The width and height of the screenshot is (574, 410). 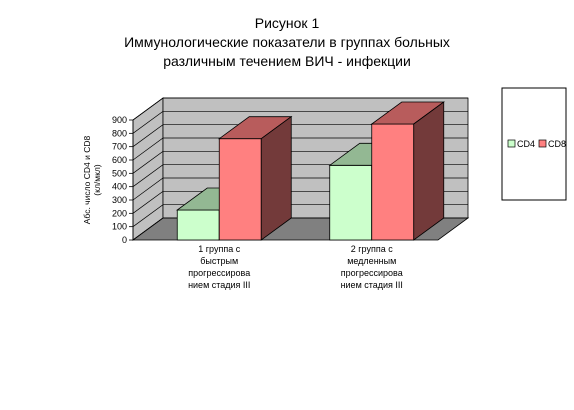 I want to click on legend-label-cd8: CD8, so click(x=557, y=144).